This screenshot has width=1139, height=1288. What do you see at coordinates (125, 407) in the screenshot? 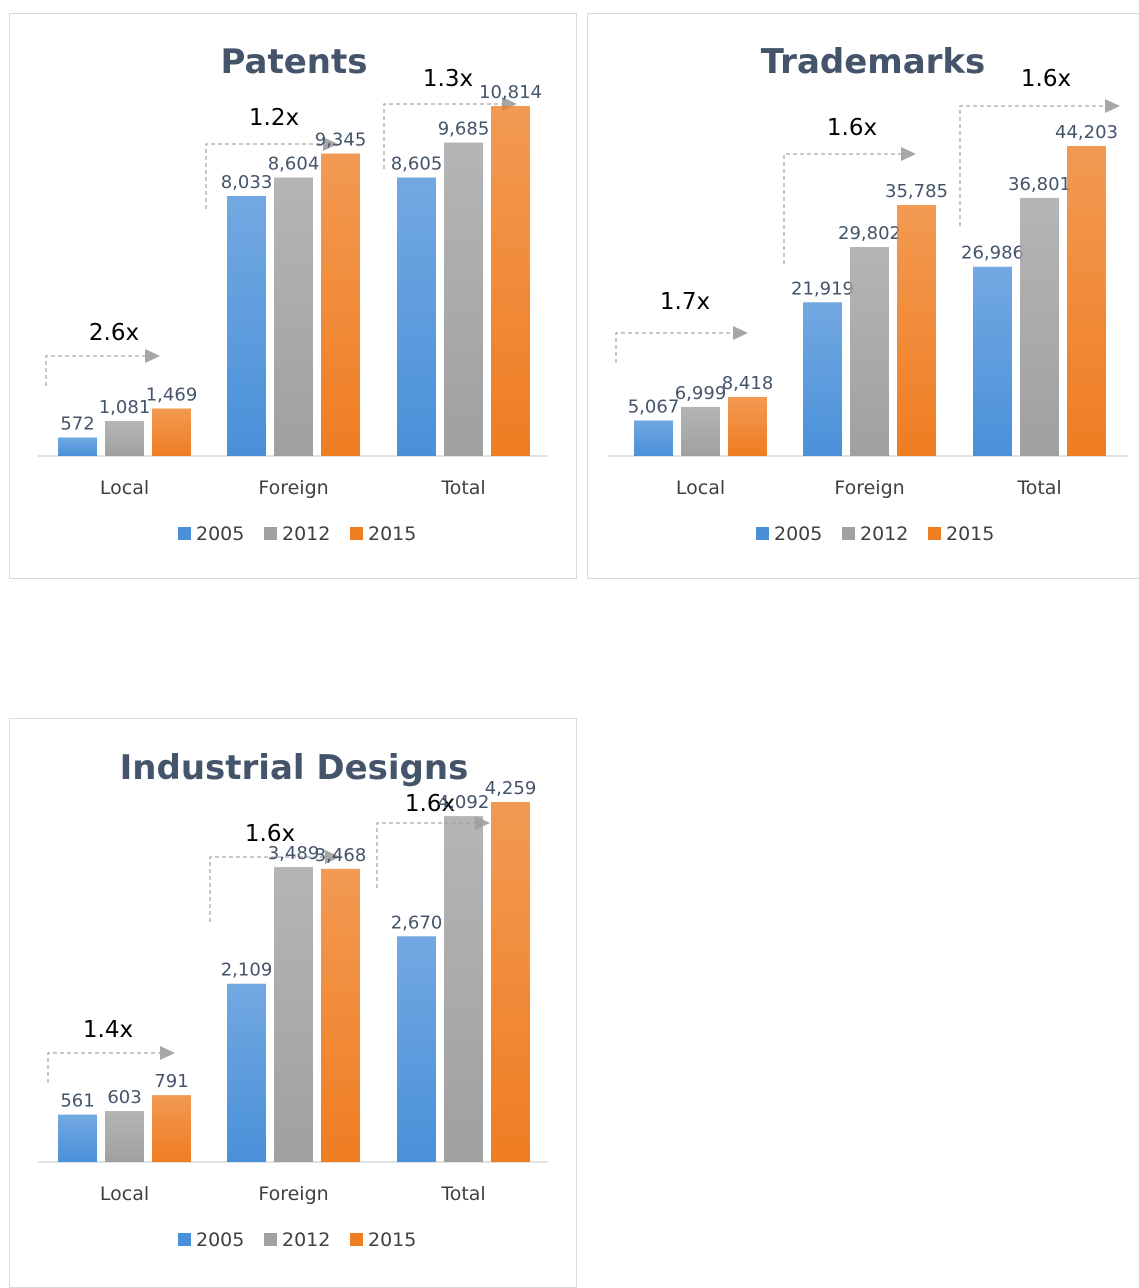
I see `data-label-local-2012: 1,081` at bounding box center [125, 407].